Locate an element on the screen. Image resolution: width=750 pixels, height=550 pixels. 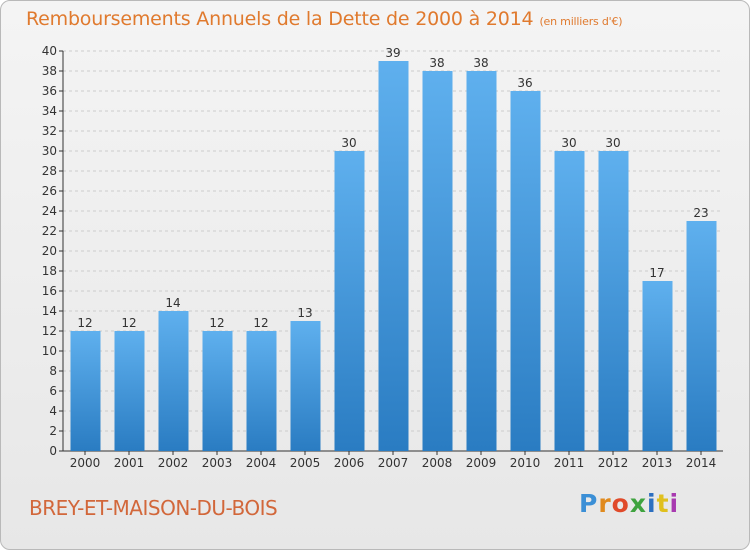
y-tick-label: 10 is located at coordinates (49, 351).